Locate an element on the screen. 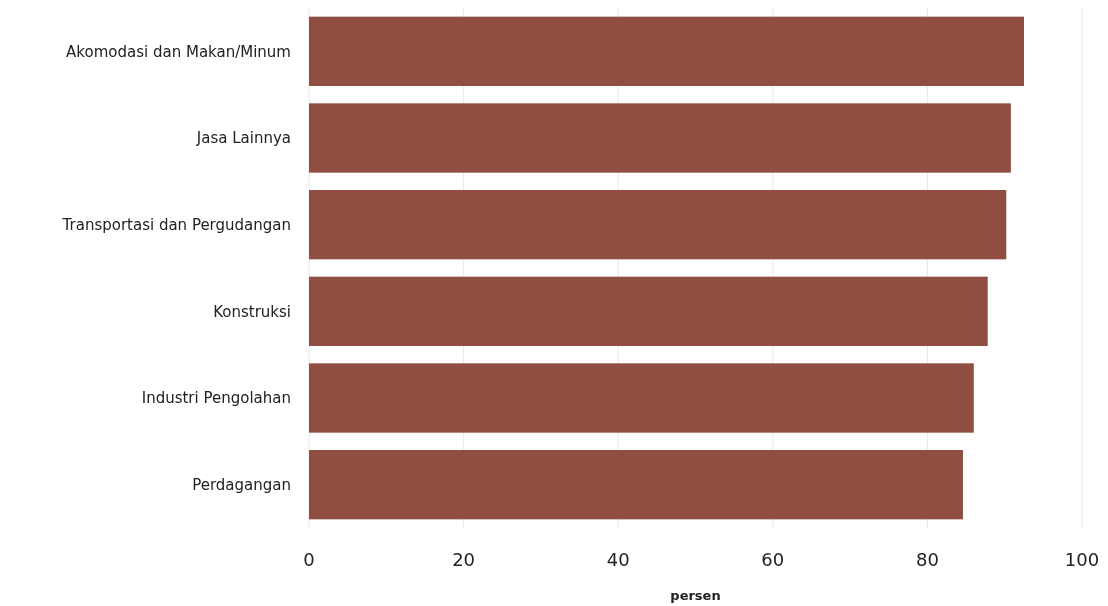 The height and width of the screenshot is (606, 1108). y-tick-label: Jasa Lainnya is located at coordinates (243, 138).